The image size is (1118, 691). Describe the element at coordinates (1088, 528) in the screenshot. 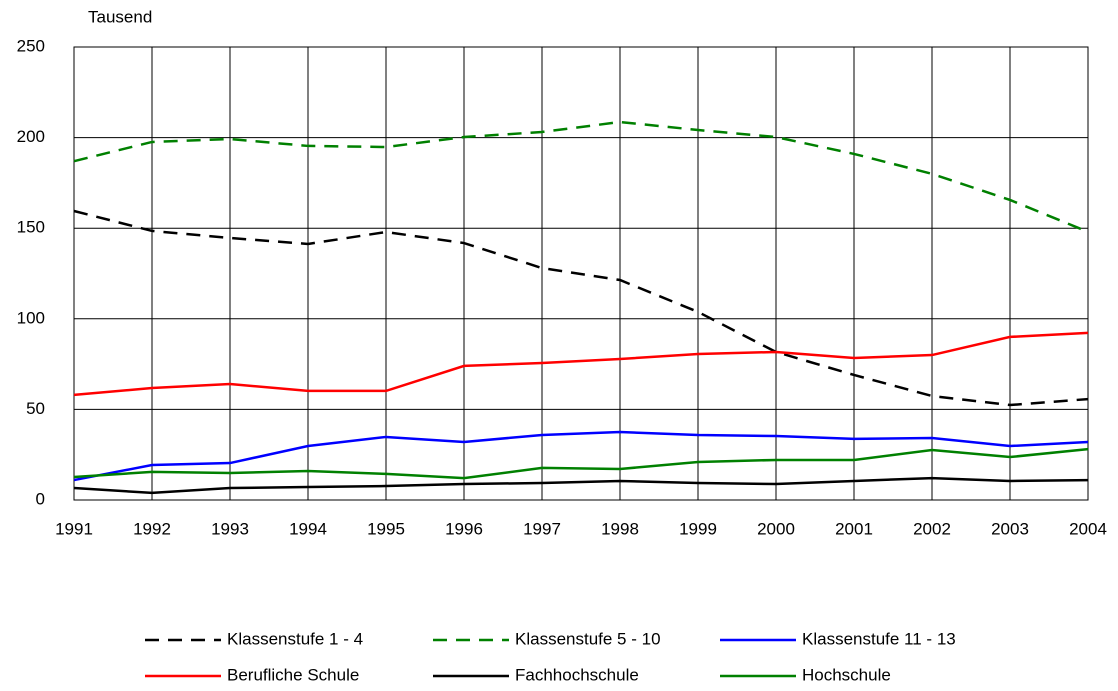

I see `x-tick-label: 2004` at that location.